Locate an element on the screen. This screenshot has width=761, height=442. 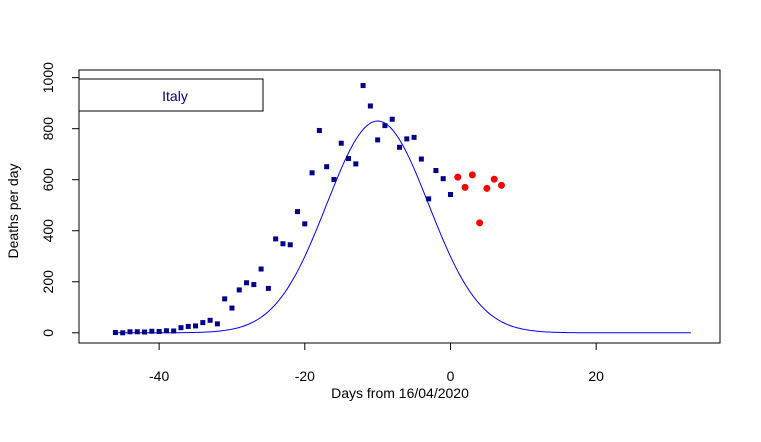
y-axis-label: Deaths per day is located at coordinates (13, 211).